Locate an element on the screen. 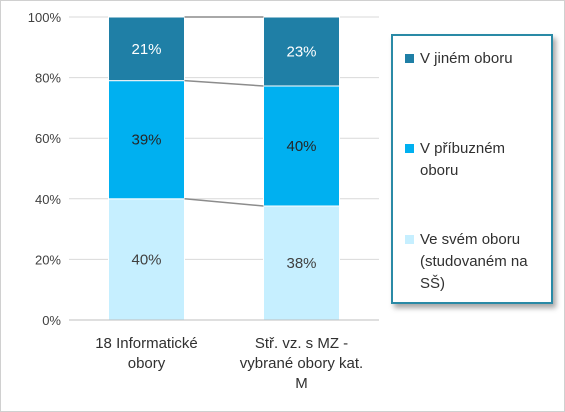 Image resolution: width=565 pixels, height=412 pixels. data-label: 21% is located at coordinates (146, 49).